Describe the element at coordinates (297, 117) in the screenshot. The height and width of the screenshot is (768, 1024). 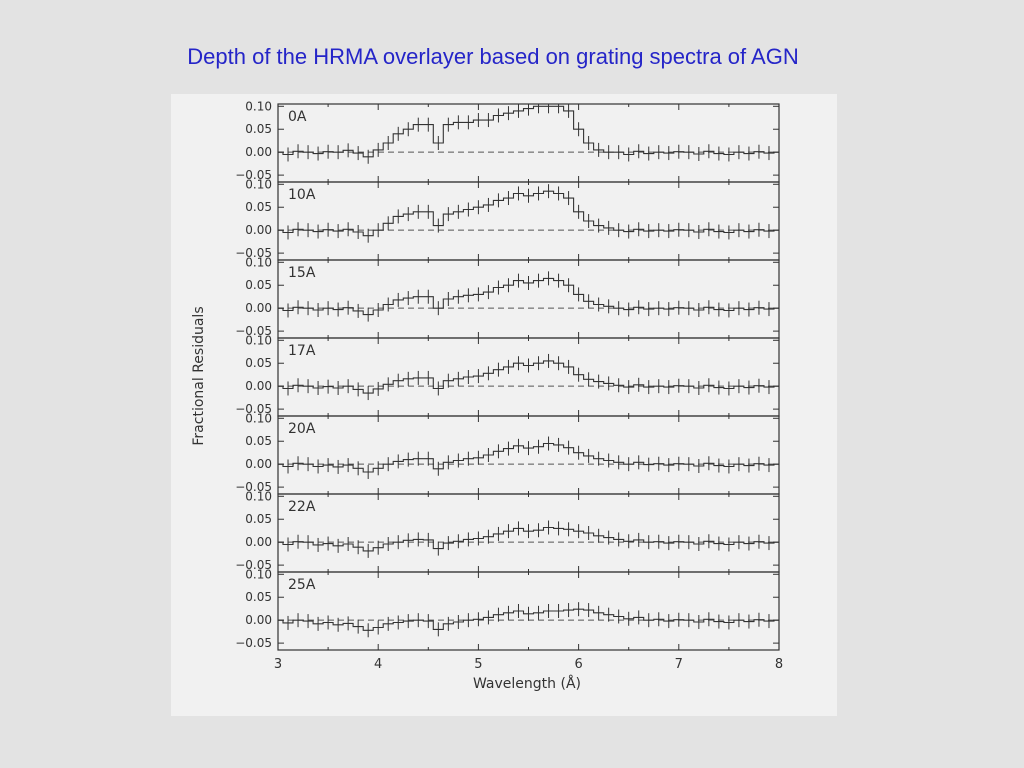
I see `panel-label-0A: 0A` at that location.